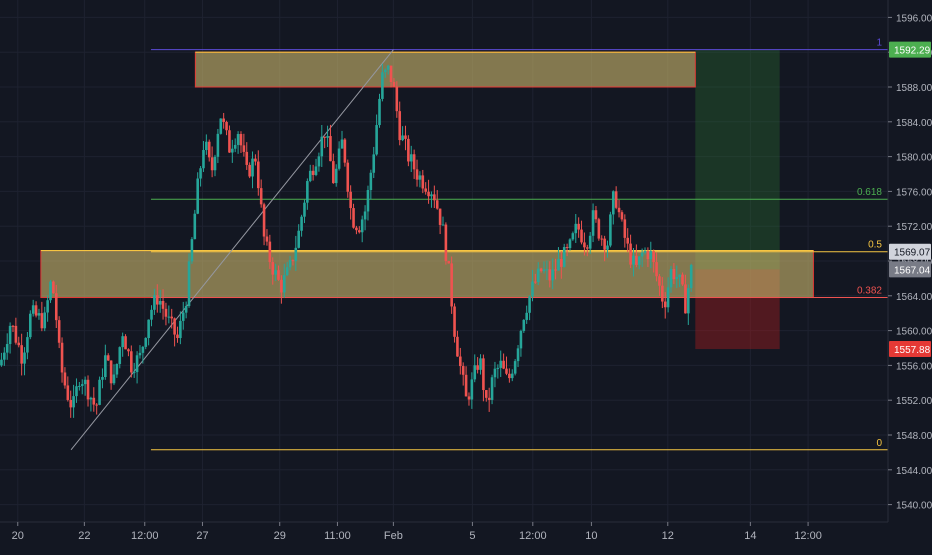 Image resolution: width=932 pixels, height=555 pixels. What do you see at coordinates (879, 43) in the screenshot?
I see `fib-level-label: 1` at bounding box center [879, 43].